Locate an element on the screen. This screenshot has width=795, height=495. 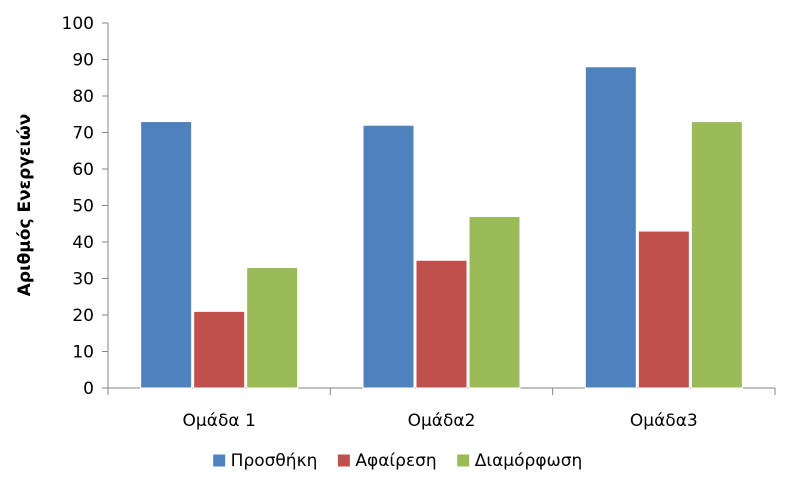
y-tick-label: 10 is located at coordinates (83, 353).